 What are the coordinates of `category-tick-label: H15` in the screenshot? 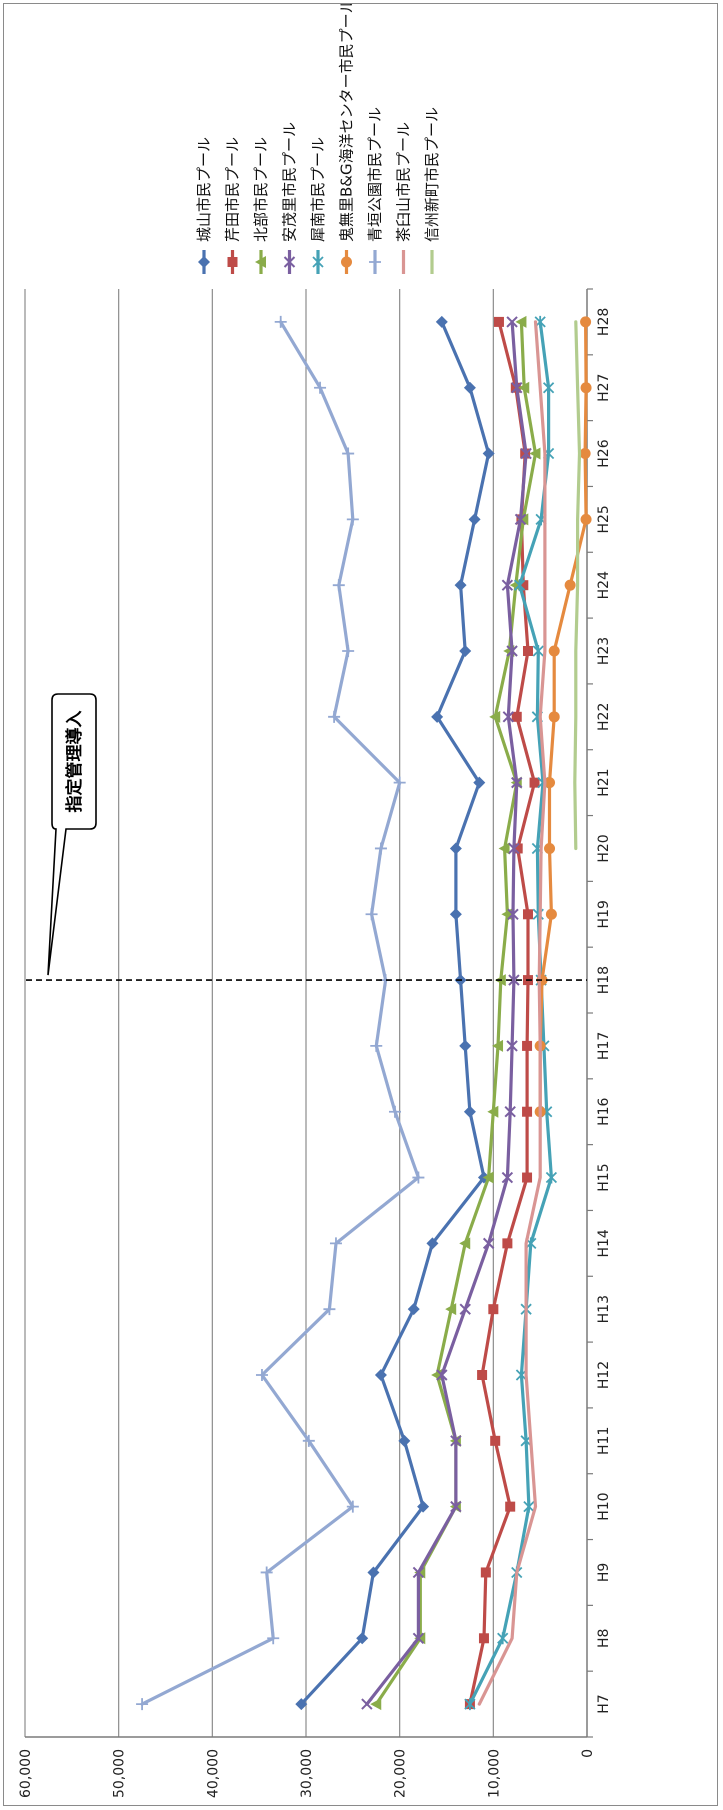 It's located at (604, 1177).